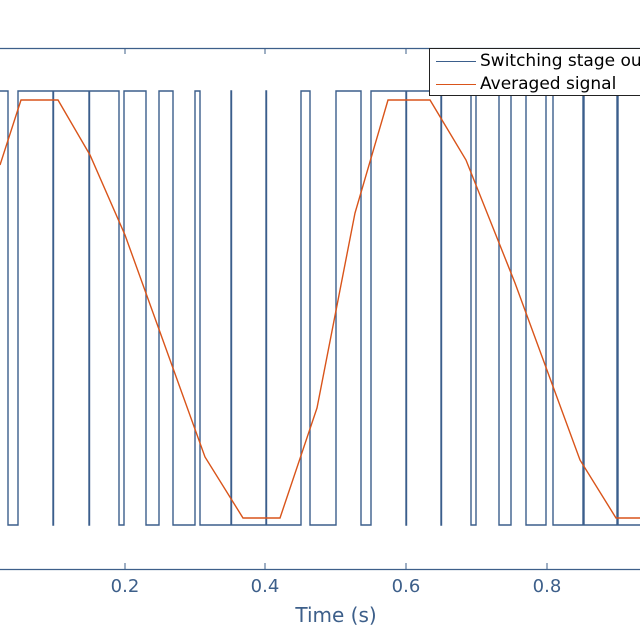  I want to click on legend-label: Averaged signal, so click(548, 84).